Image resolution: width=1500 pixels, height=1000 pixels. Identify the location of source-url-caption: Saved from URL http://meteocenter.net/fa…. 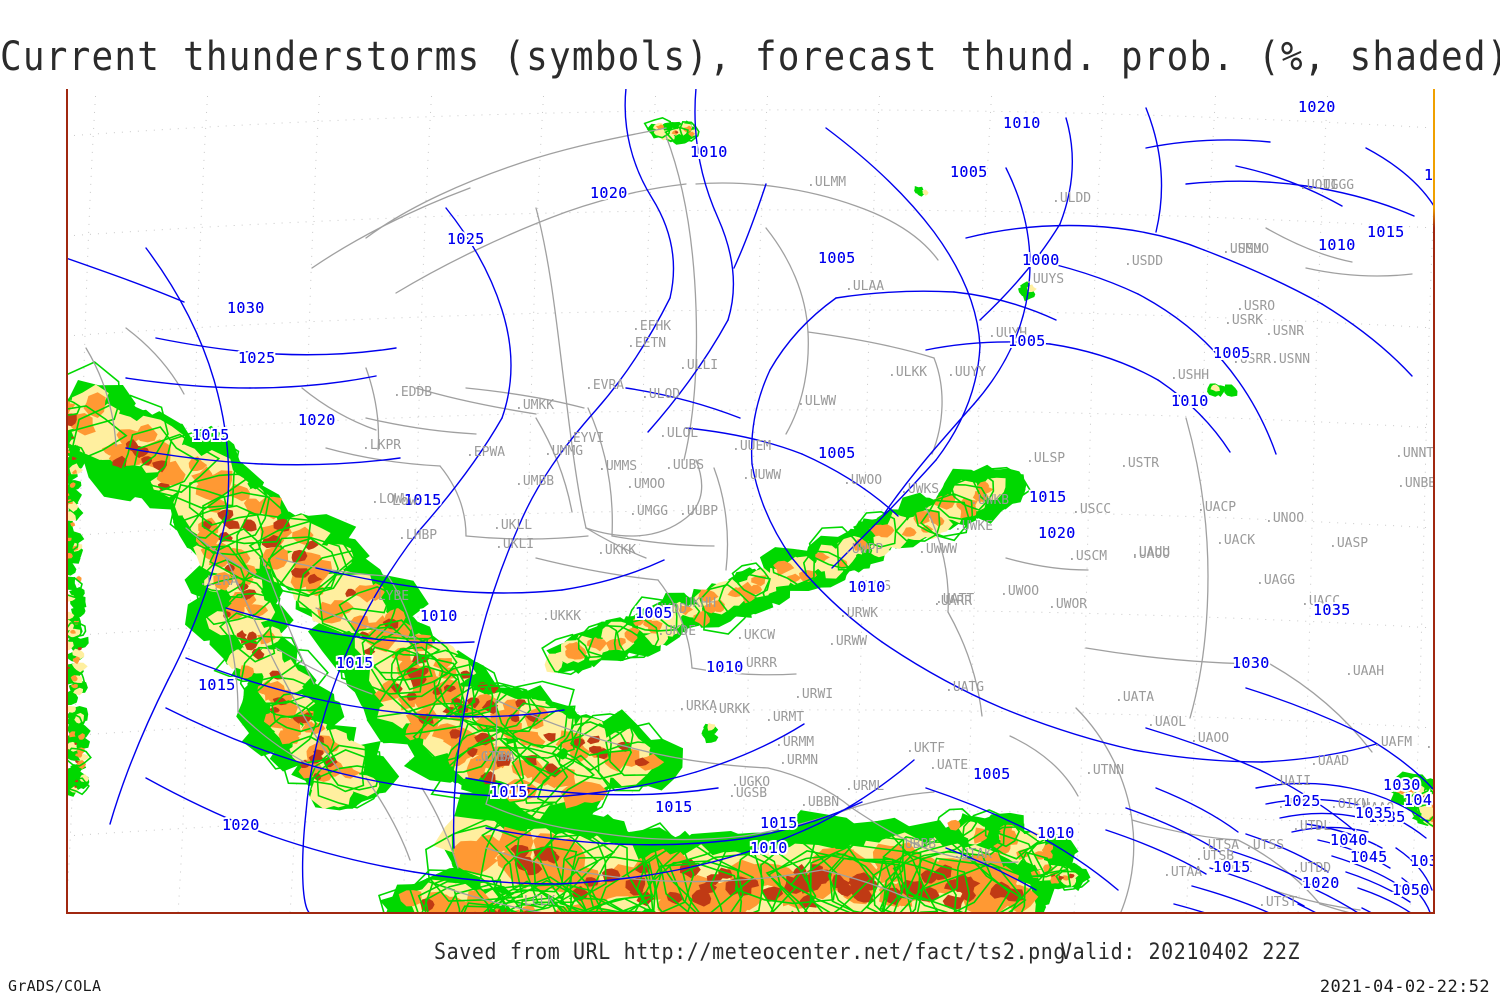
(750, 951).